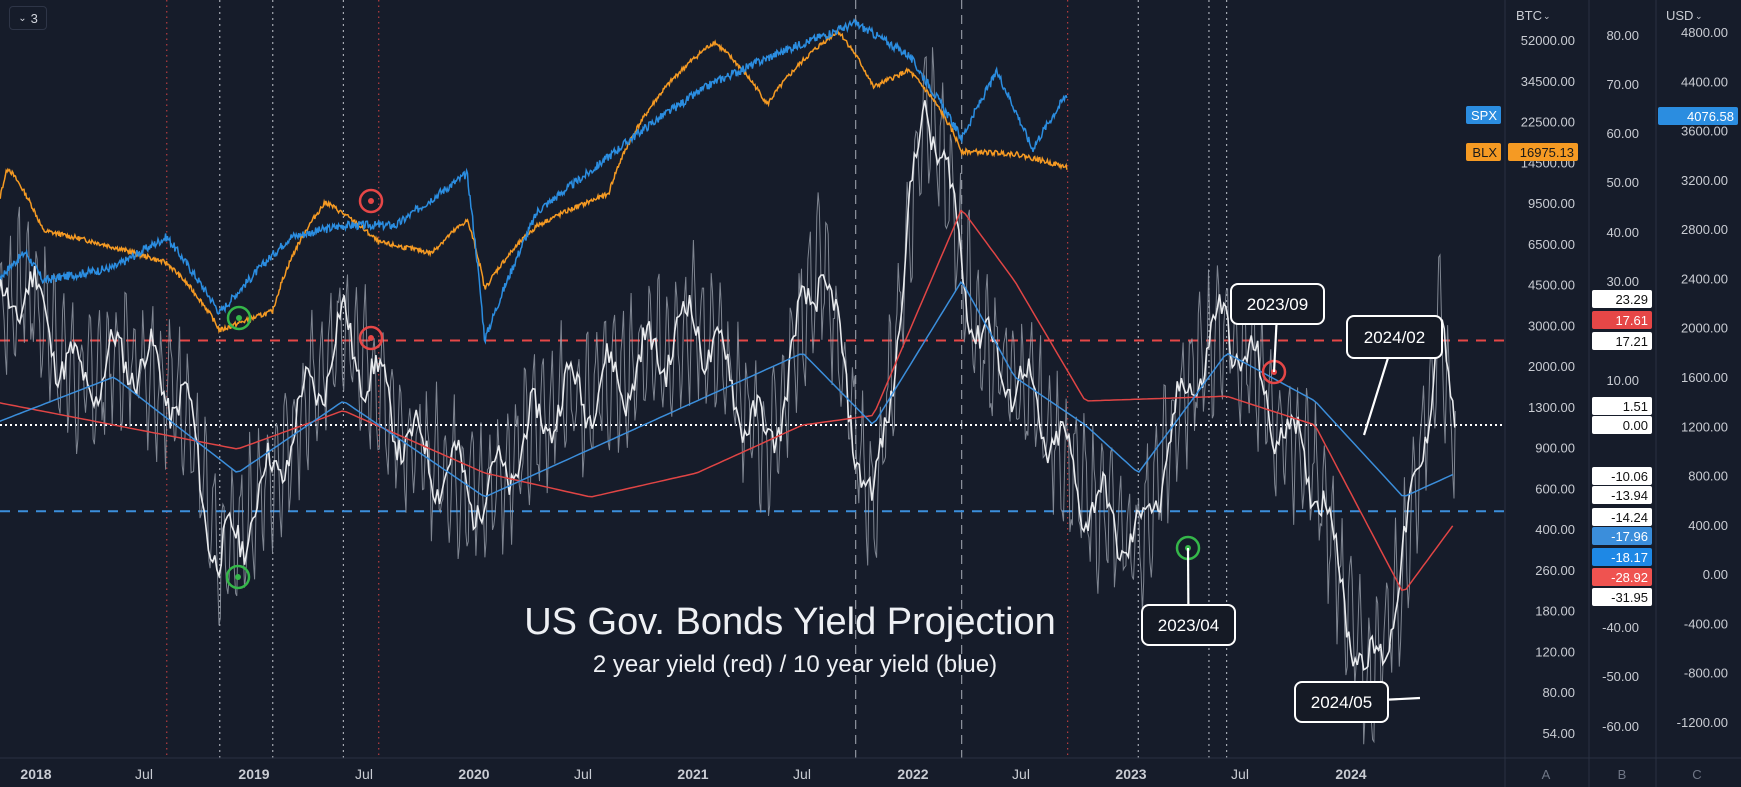 This screenshot has height=787, width=1741. Describe the element at coordinates (253, 774) in the screenshot. I see `time-tick-label: 2019` at that location.